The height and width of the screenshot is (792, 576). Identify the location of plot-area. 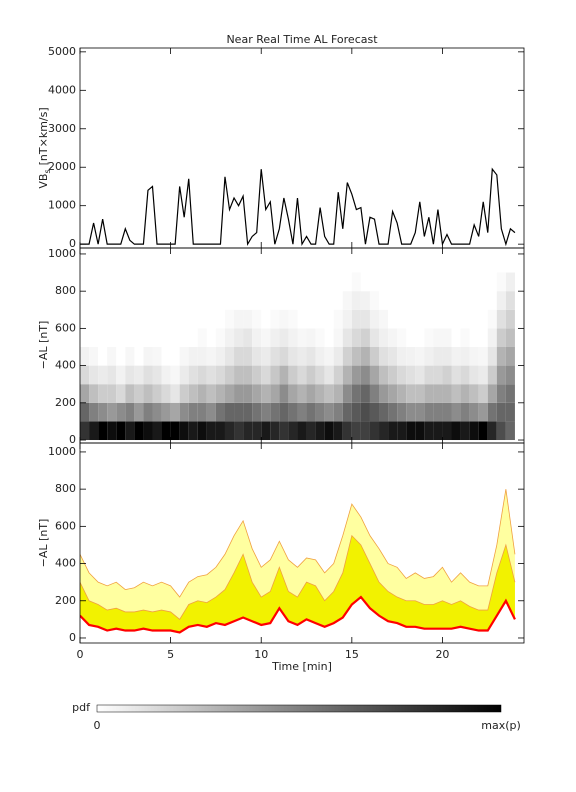
(298, 561).